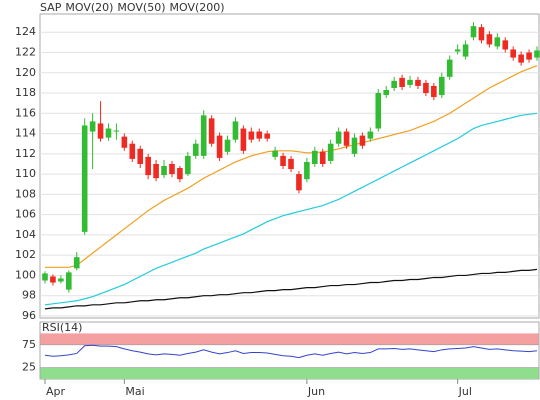 The width and height of the screenshot is (540, 400). What do you see at coordinates (25, 72) in the screenshot?
I see `y-tick-label: 120` at bounding box center [25, 72].